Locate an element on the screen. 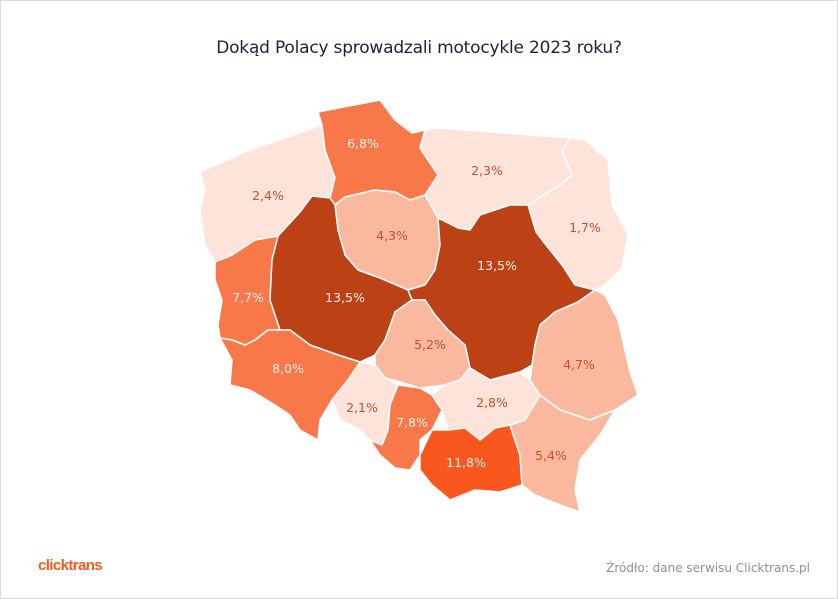 This screenshot has width=838, height=599. clicktrans-logo: clicktrans is located at coordinates (70, 565).